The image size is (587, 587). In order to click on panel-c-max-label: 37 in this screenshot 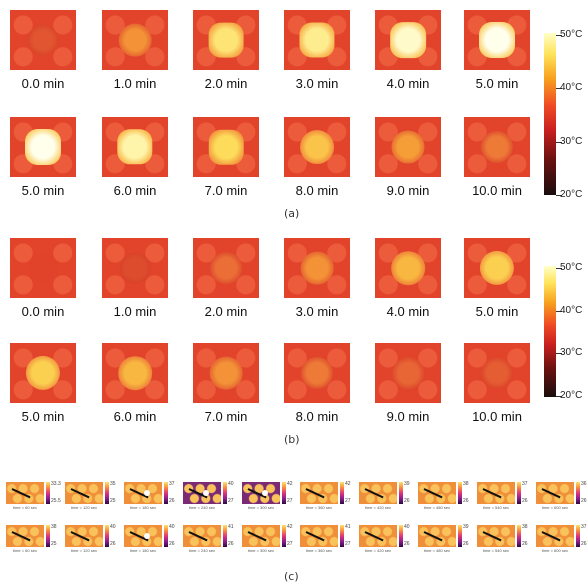, I will do `click(172, 484)`.